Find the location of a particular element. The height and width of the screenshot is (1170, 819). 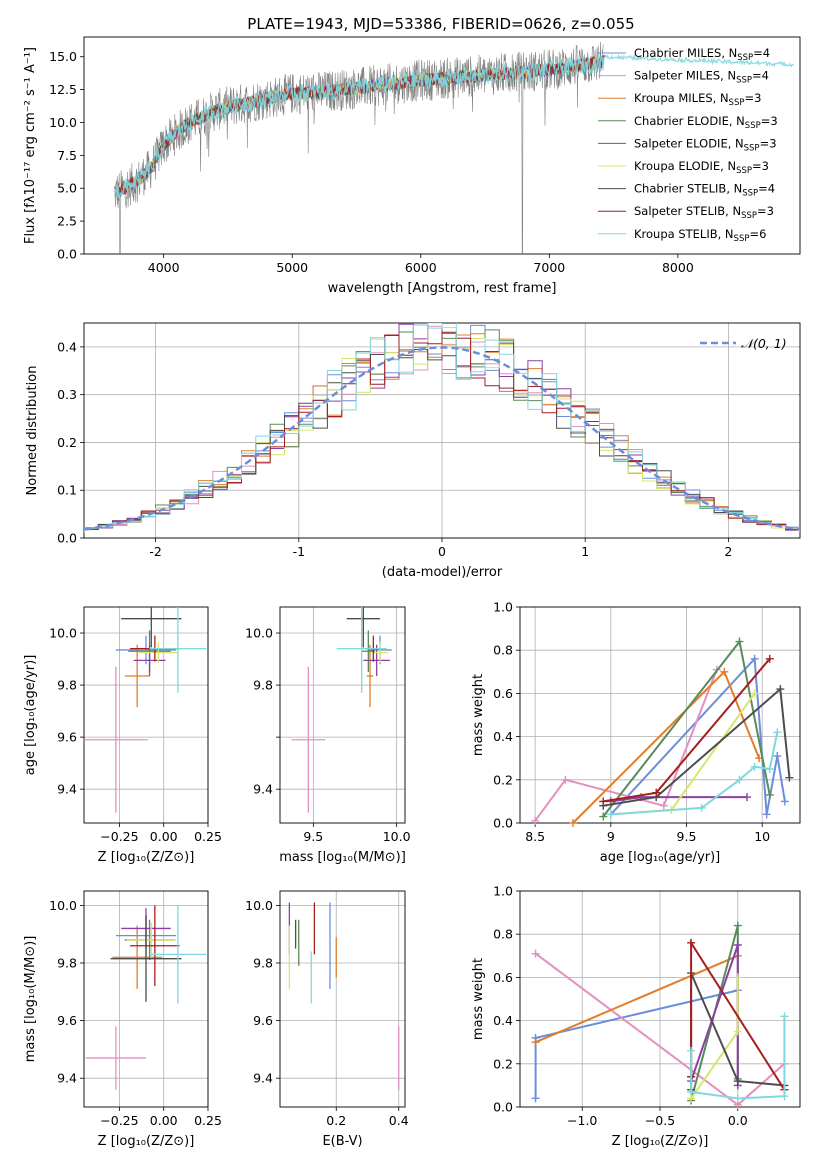

legend-entry: 𝒩(0, 1) is located at coordinates (764, 343).